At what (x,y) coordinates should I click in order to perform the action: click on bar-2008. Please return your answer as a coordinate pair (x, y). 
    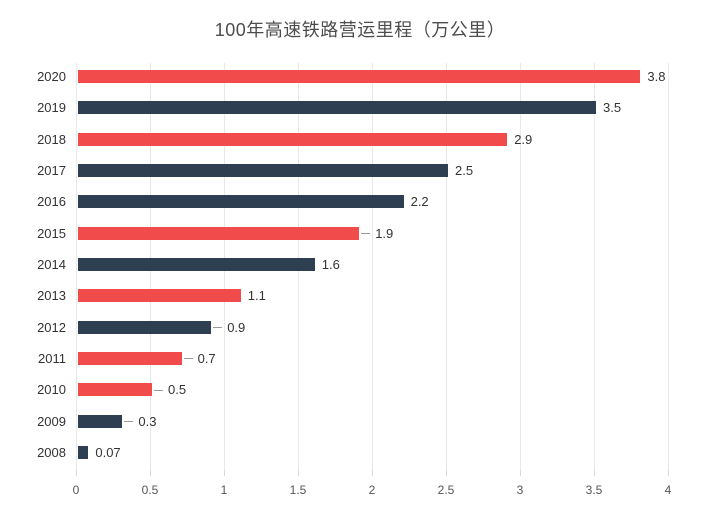
    Looking at the image, I should click on (83, 452).